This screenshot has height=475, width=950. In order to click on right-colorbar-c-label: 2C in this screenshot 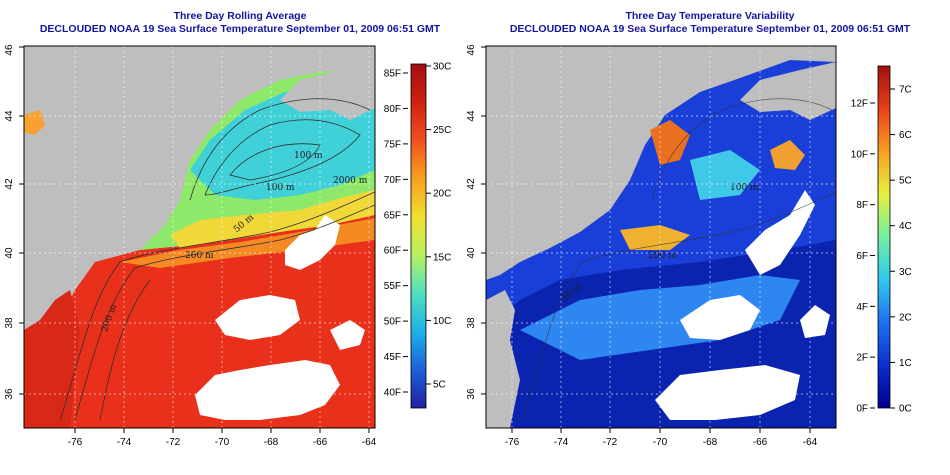, I will do `click(905, 317)`.